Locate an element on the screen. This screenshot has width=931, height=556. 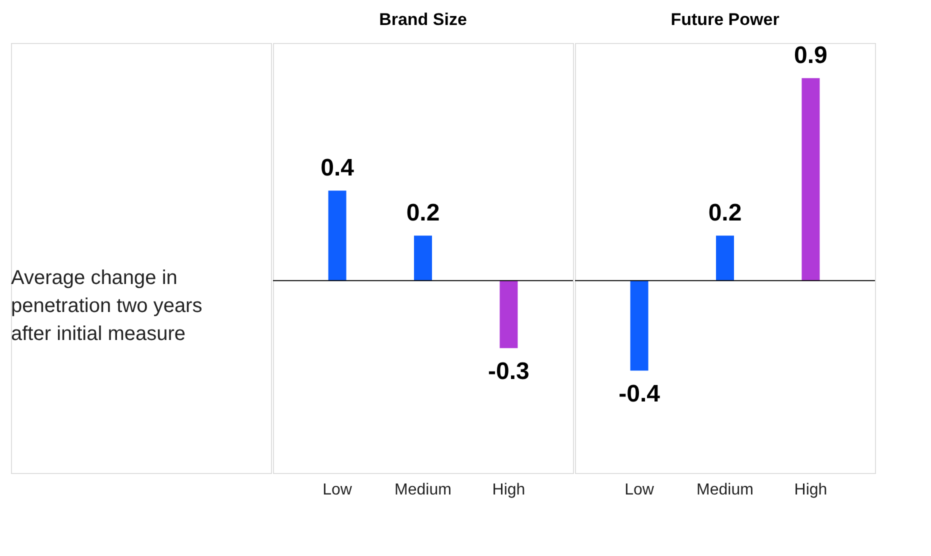
chart-title: Brand Size is located at coordinates (423, 19).